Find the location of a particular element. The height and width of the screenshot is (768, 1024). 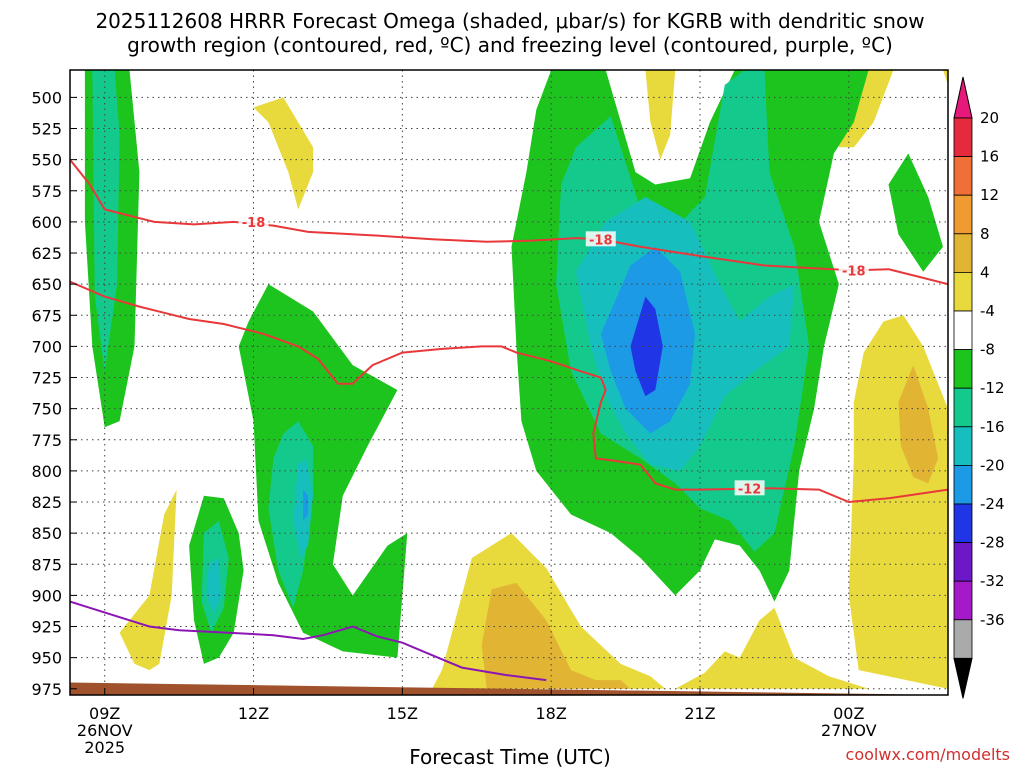

colorbar-label-8: -16 is located at coordinates (992, 427).